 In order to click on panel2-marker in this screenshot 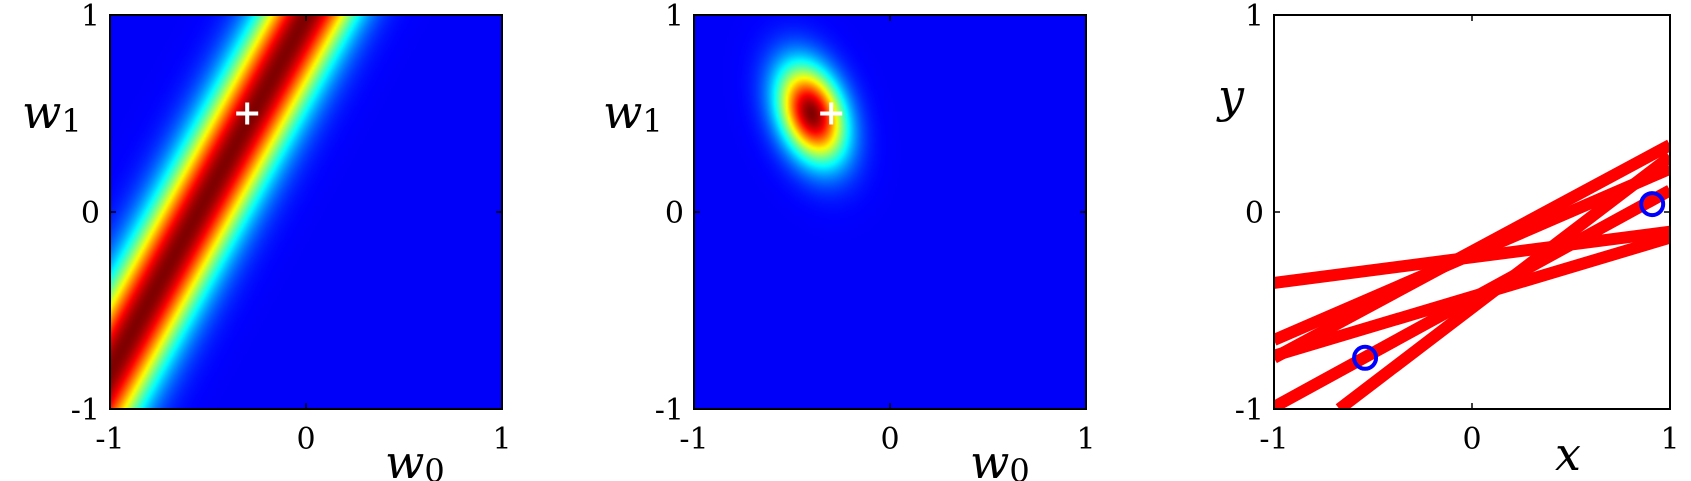, I will do `click(831, 113)`.